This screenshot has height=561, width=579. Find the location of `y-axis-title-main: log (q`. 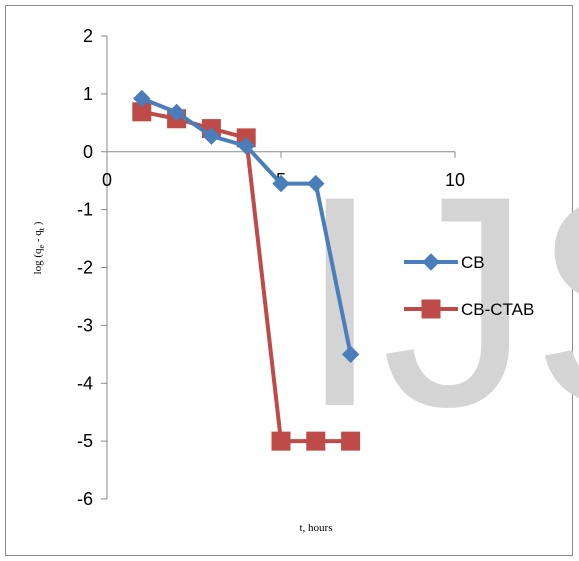

y-axis-title-main: log (q is located at coordinates (38, 261).